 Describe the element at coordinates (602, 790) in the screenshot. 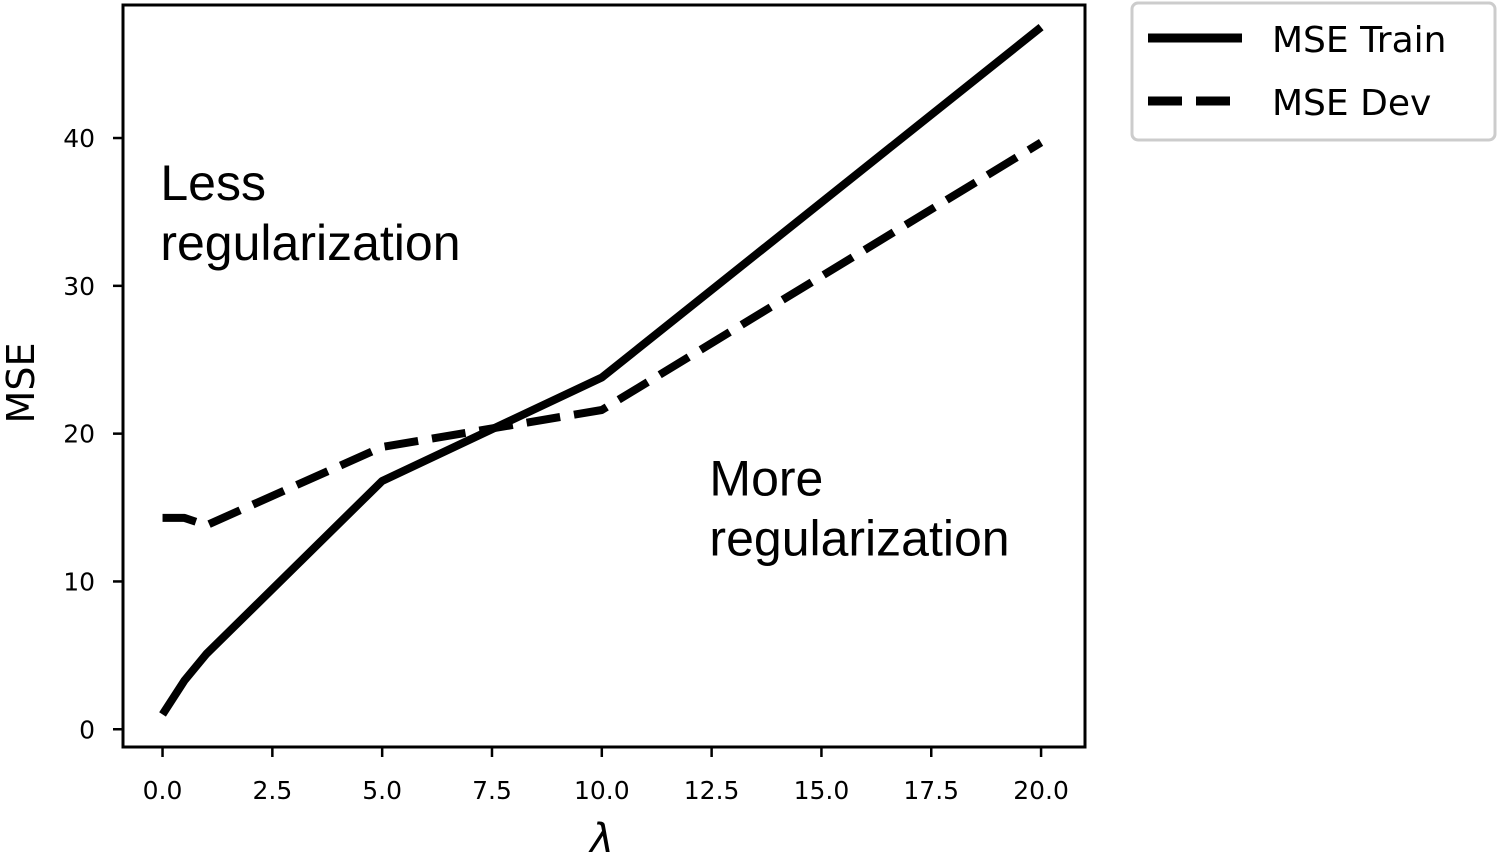

I see `x-tick-label: 10.0` at that location.